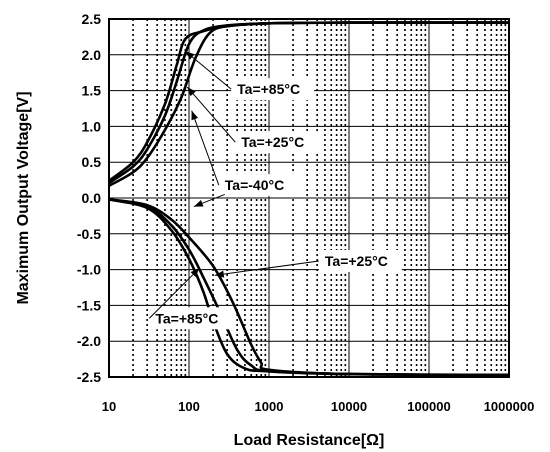 This screenshot has height=452, width=550. I want to click on x-tick-label: 10, so click(109, 406).